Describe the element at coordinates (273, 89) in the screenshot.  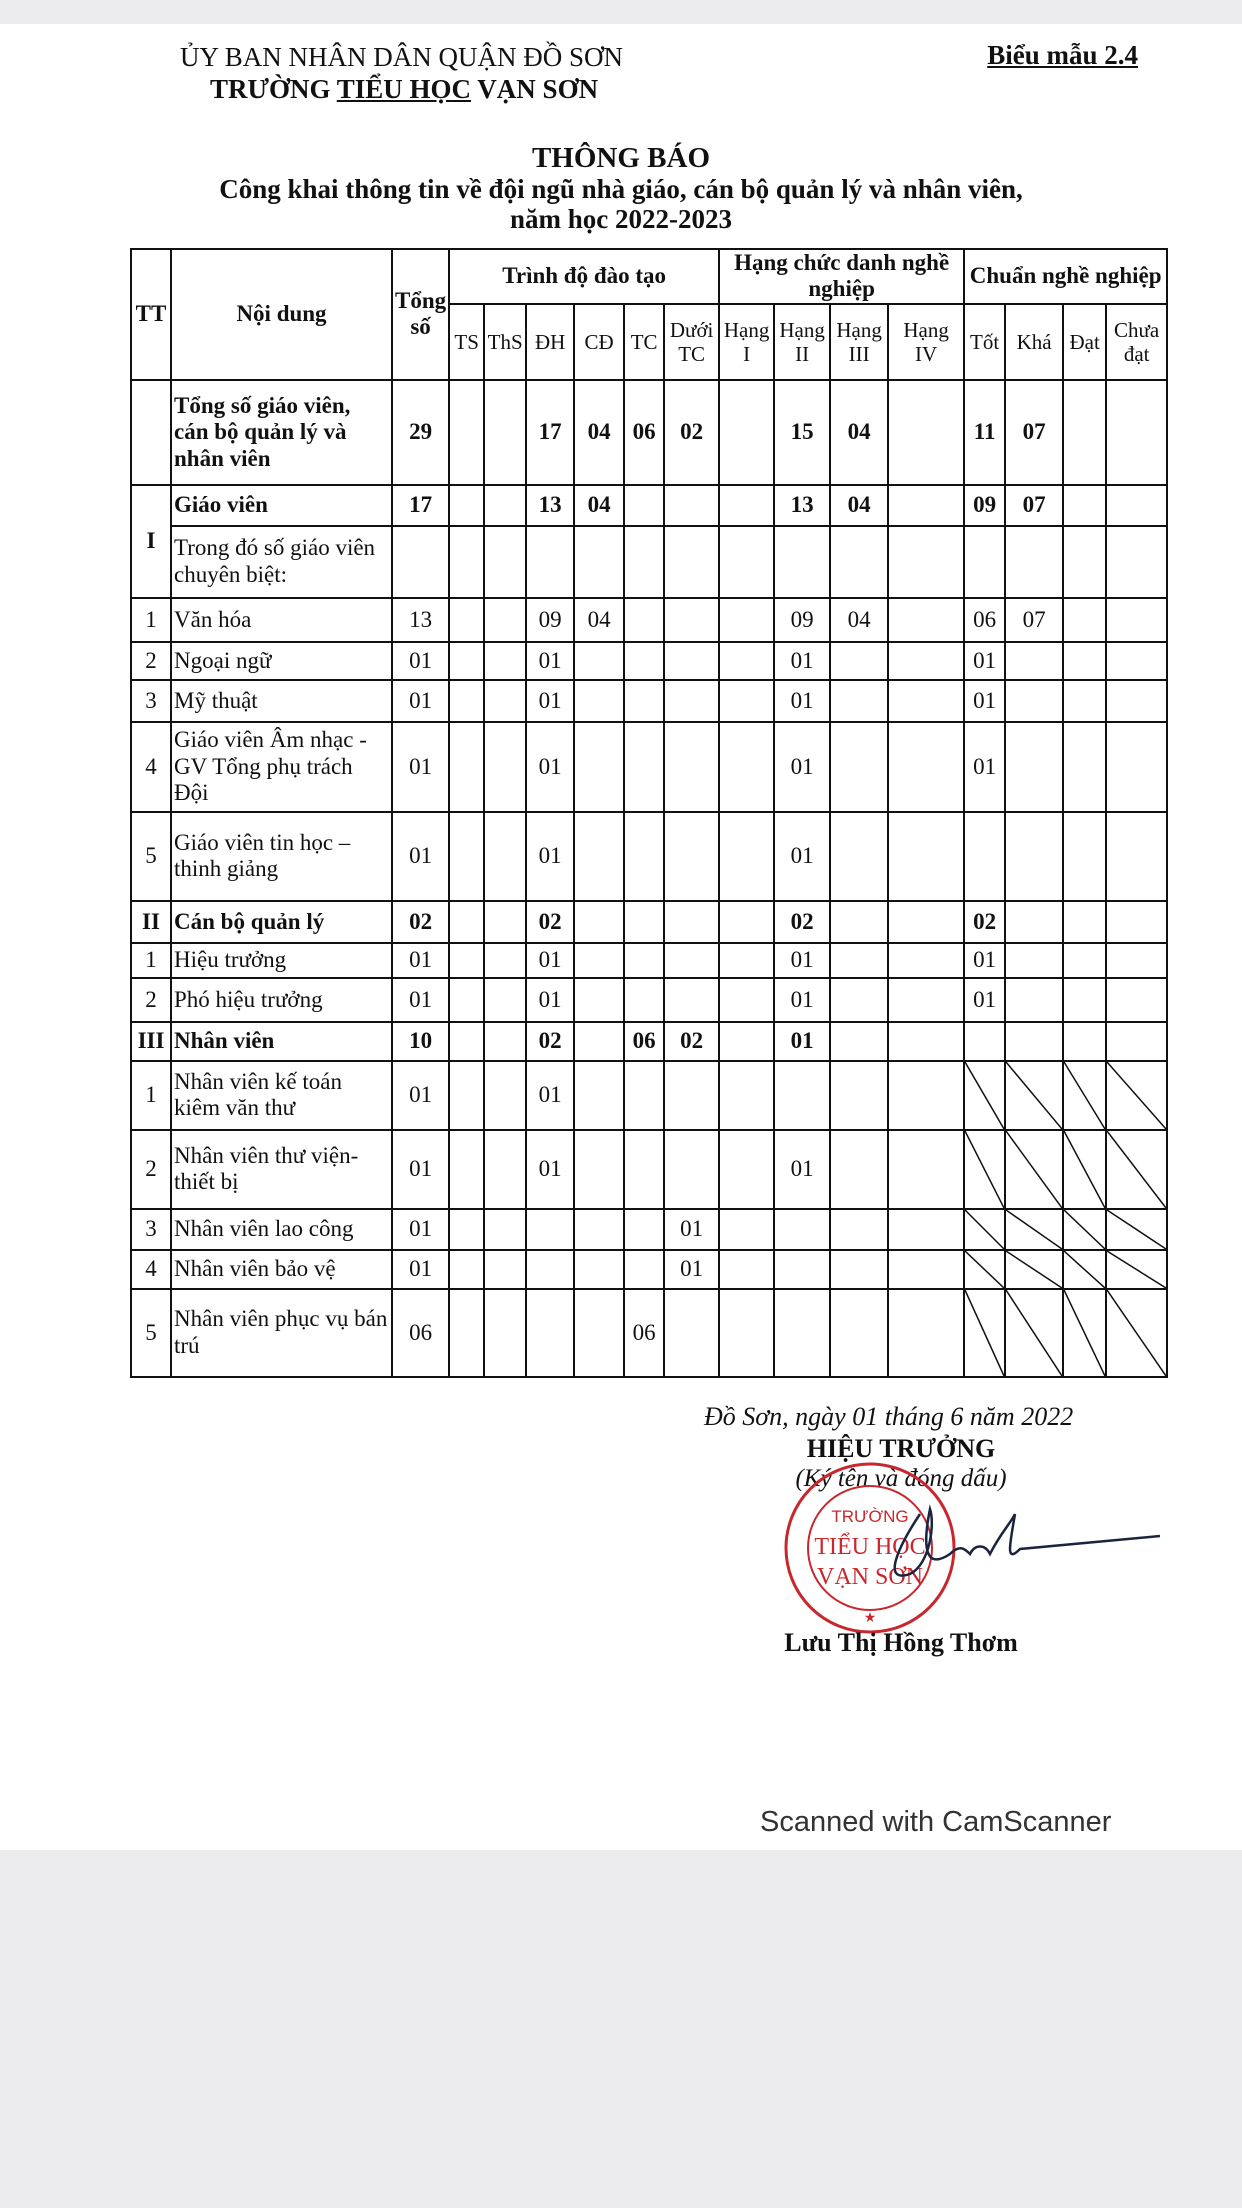
I see `school-name-prefix: TRƯỜNG` at that location.